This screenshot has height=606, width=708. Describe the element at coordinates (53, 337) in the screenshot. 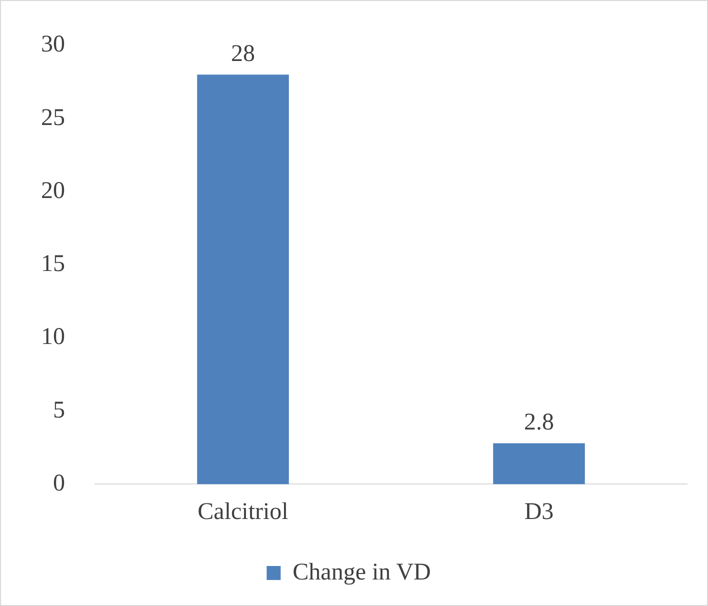

I see `y-tick-label: 10` at that location.